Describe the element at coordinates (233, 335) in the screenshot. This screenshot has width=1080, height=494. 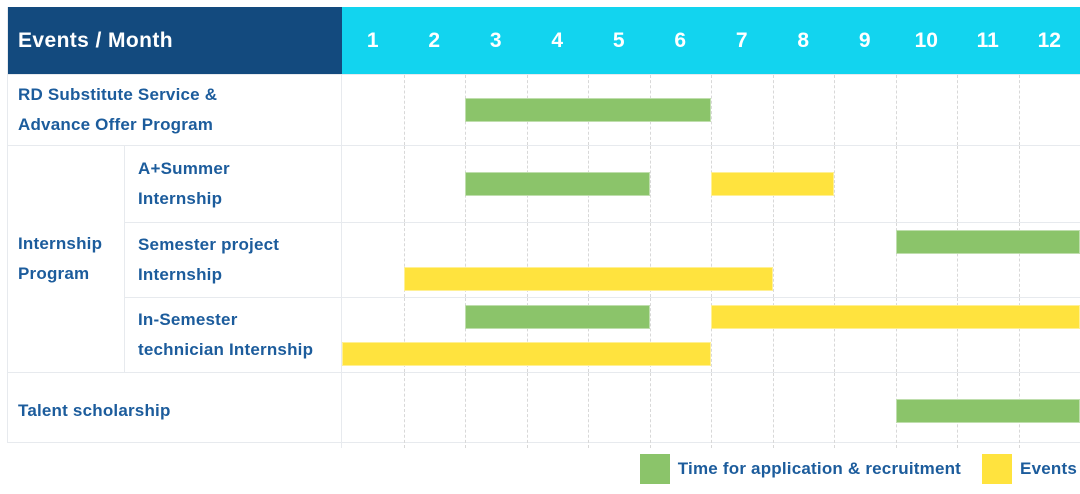
I see `row-label-in-semester-technician: In-Semester technician Internship` at that location.